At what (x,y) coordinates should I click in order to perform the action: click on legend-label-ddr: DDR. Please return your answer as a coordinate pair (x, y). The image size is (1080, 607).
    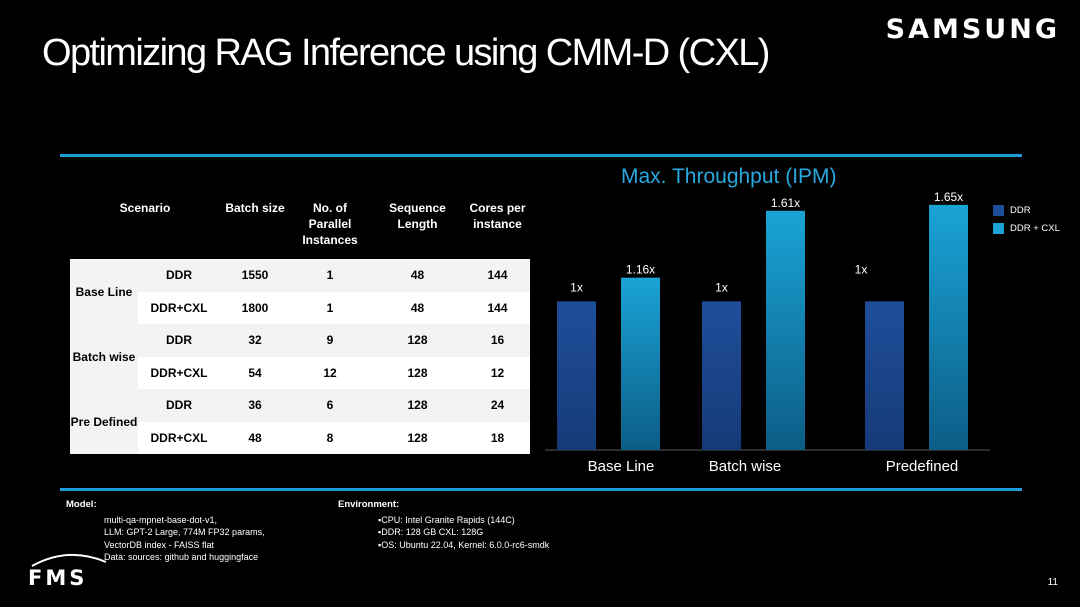
    Looking at the image, I should click on (1020, 210).